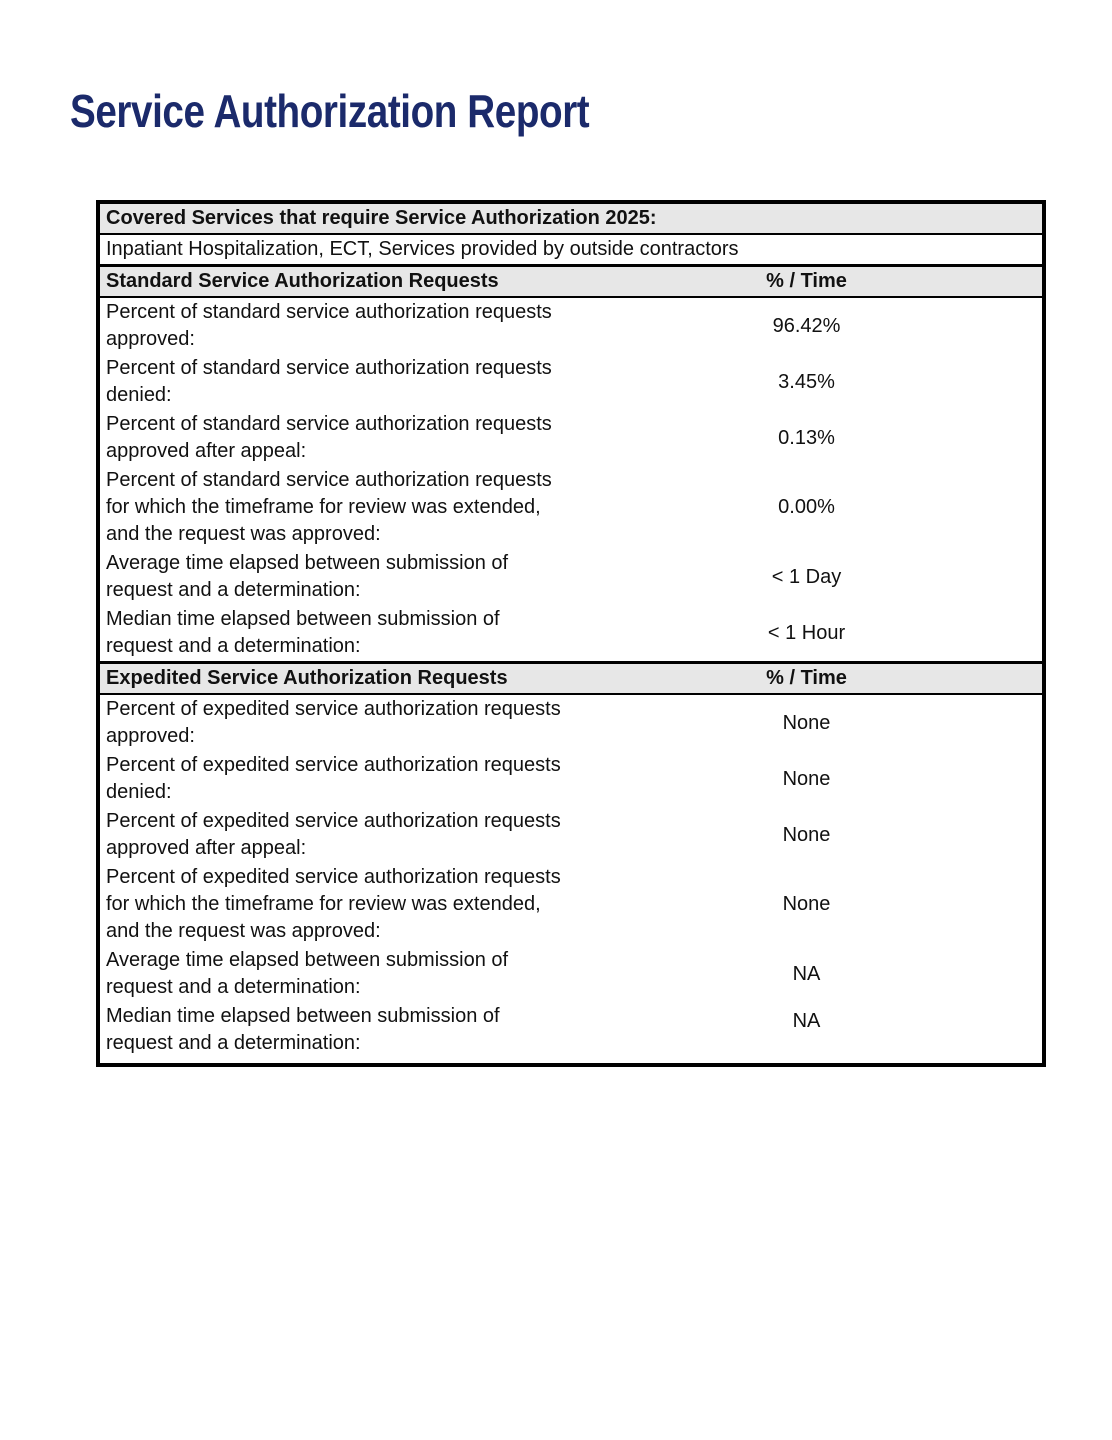 This screenshot has height=1440, width=1112. I want to click on row-value: 0.00%, so click(806, 507).